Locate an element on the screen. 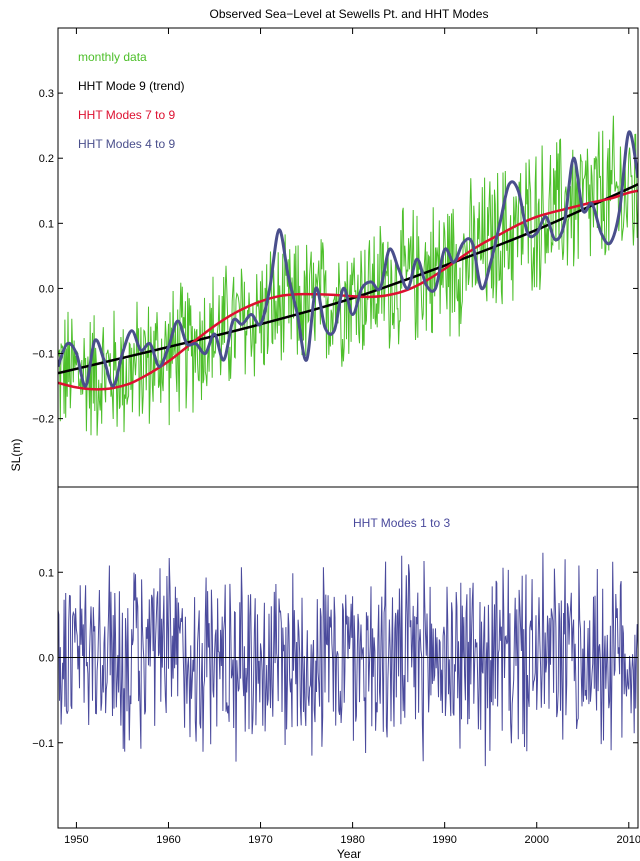  xtick-label: 1960 is located at coordinates (168, 840).